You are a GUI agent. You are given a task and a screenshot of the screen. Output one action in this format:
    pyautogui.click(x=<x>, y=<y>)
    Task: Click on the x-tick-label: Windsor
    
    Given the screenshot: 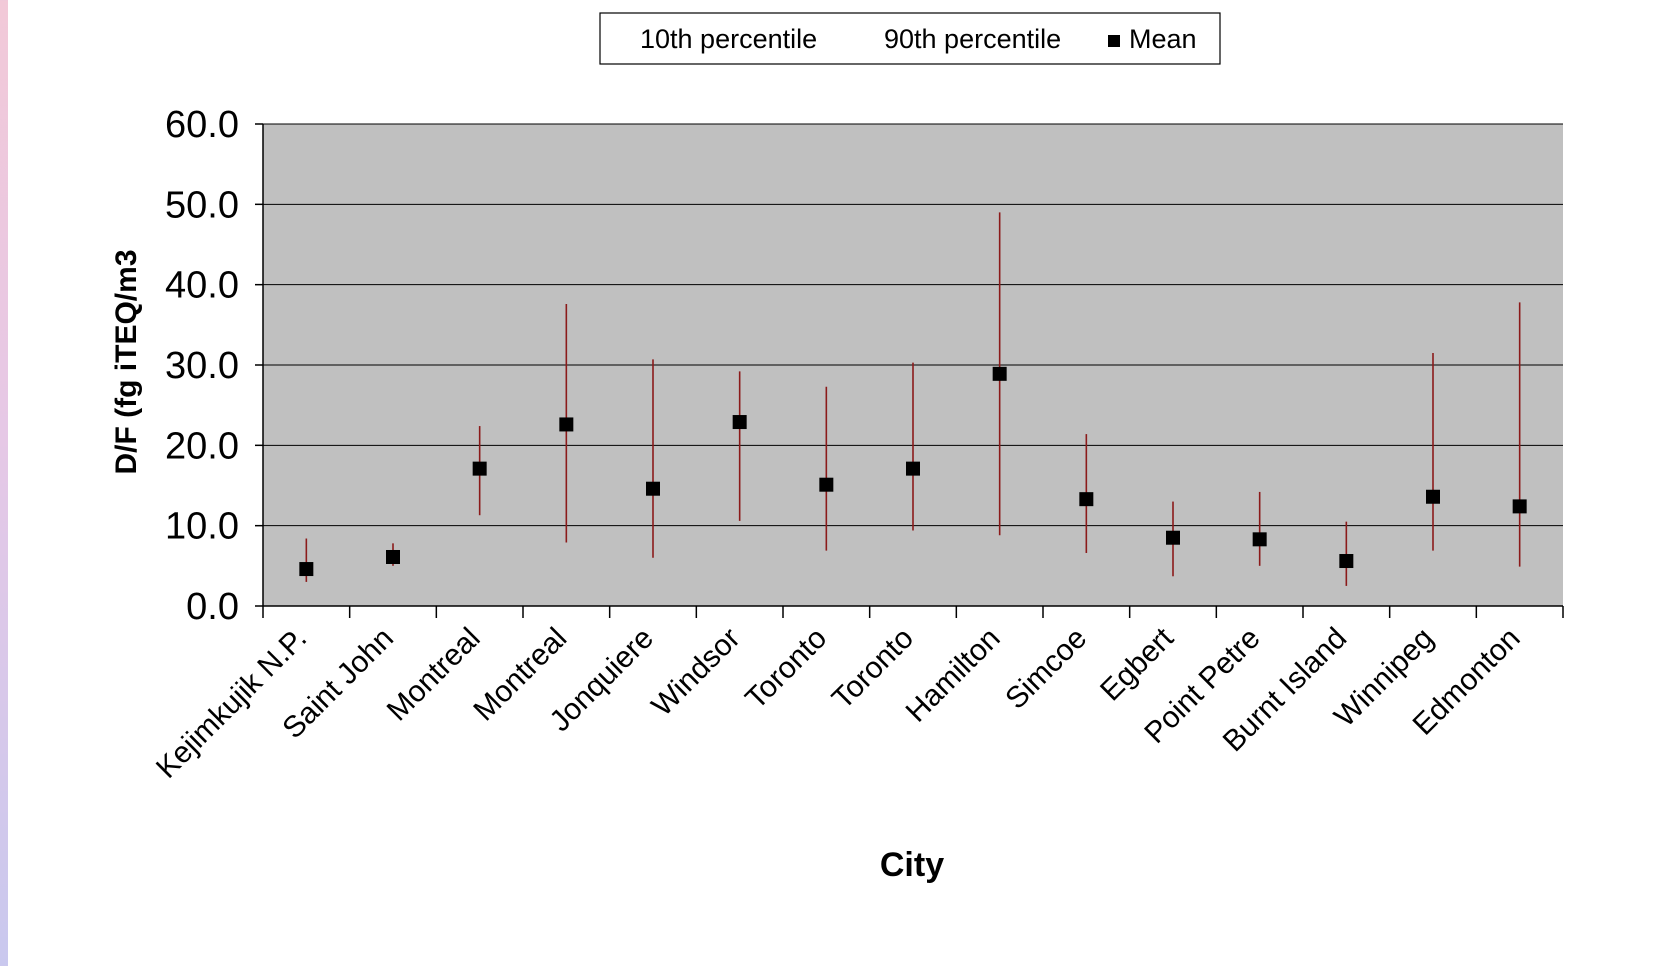 What is the action you would take?
    pyautogui.click(x=695, y=672)
    